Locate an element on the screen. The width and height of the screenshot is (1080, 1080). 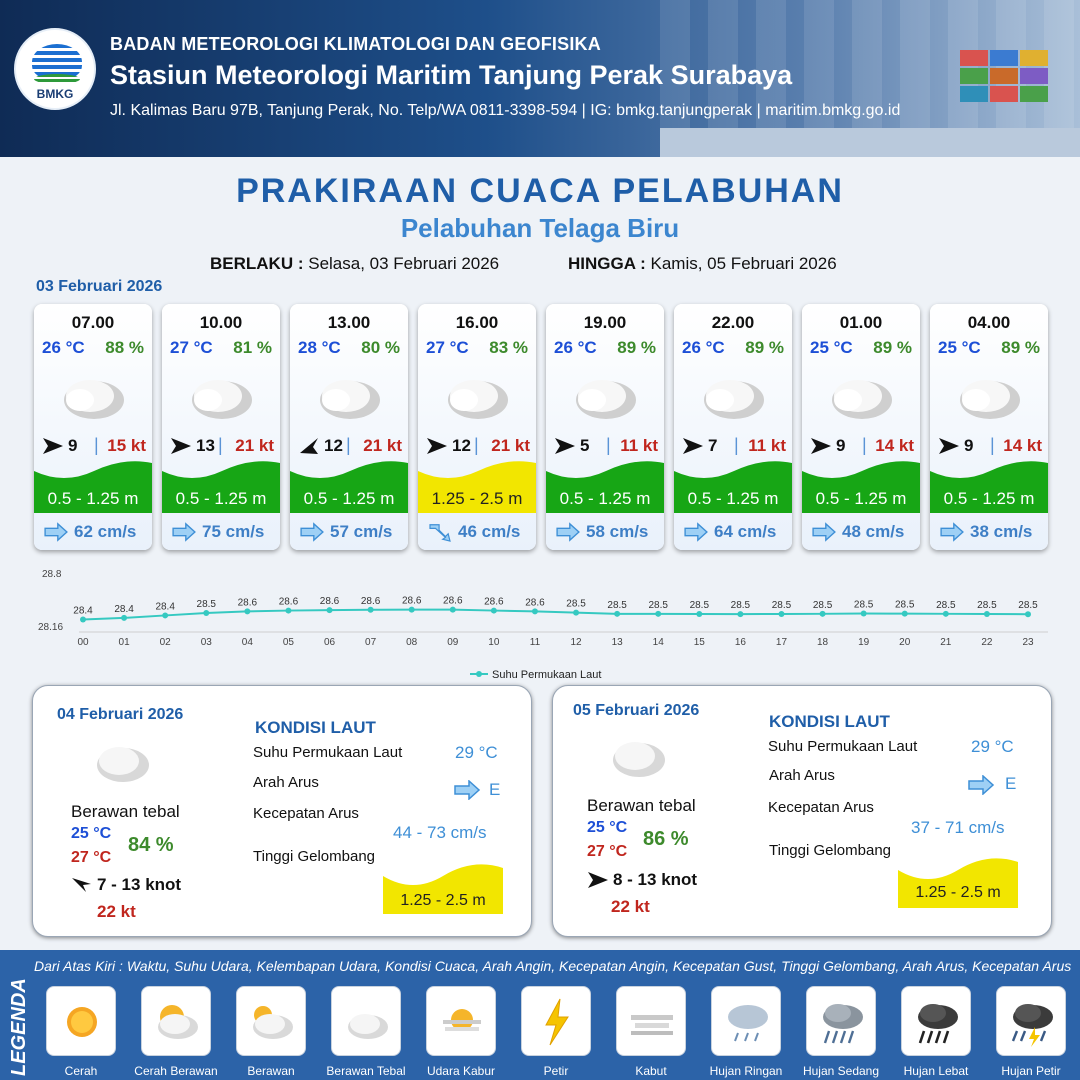
legend-item-thunderstorm is located at coordinates (1031, 1021).